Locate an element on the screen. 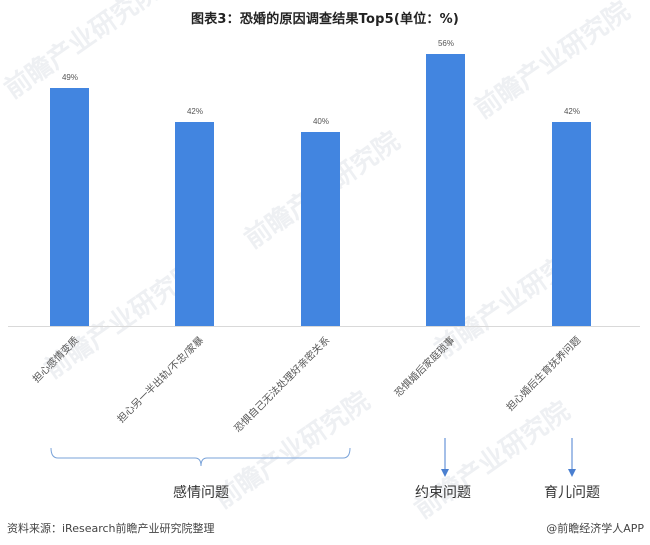 This screenshot has width=650, height=545. group-label-constraint: 约束问题 is located at coordinates (443, 493).